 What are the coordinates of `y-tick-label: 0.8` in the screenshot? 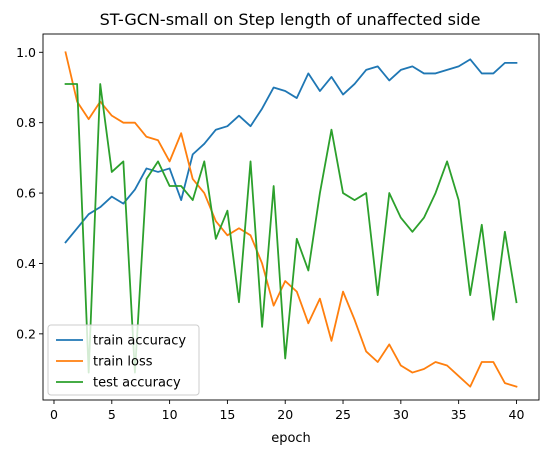 It's located at (26, 122).